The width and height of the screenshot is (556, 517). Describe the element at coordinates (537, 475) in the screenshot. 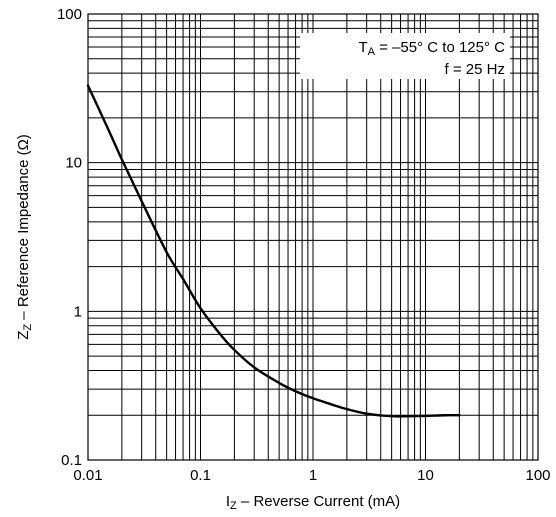

I see `x-tick-label: 100` at that location.